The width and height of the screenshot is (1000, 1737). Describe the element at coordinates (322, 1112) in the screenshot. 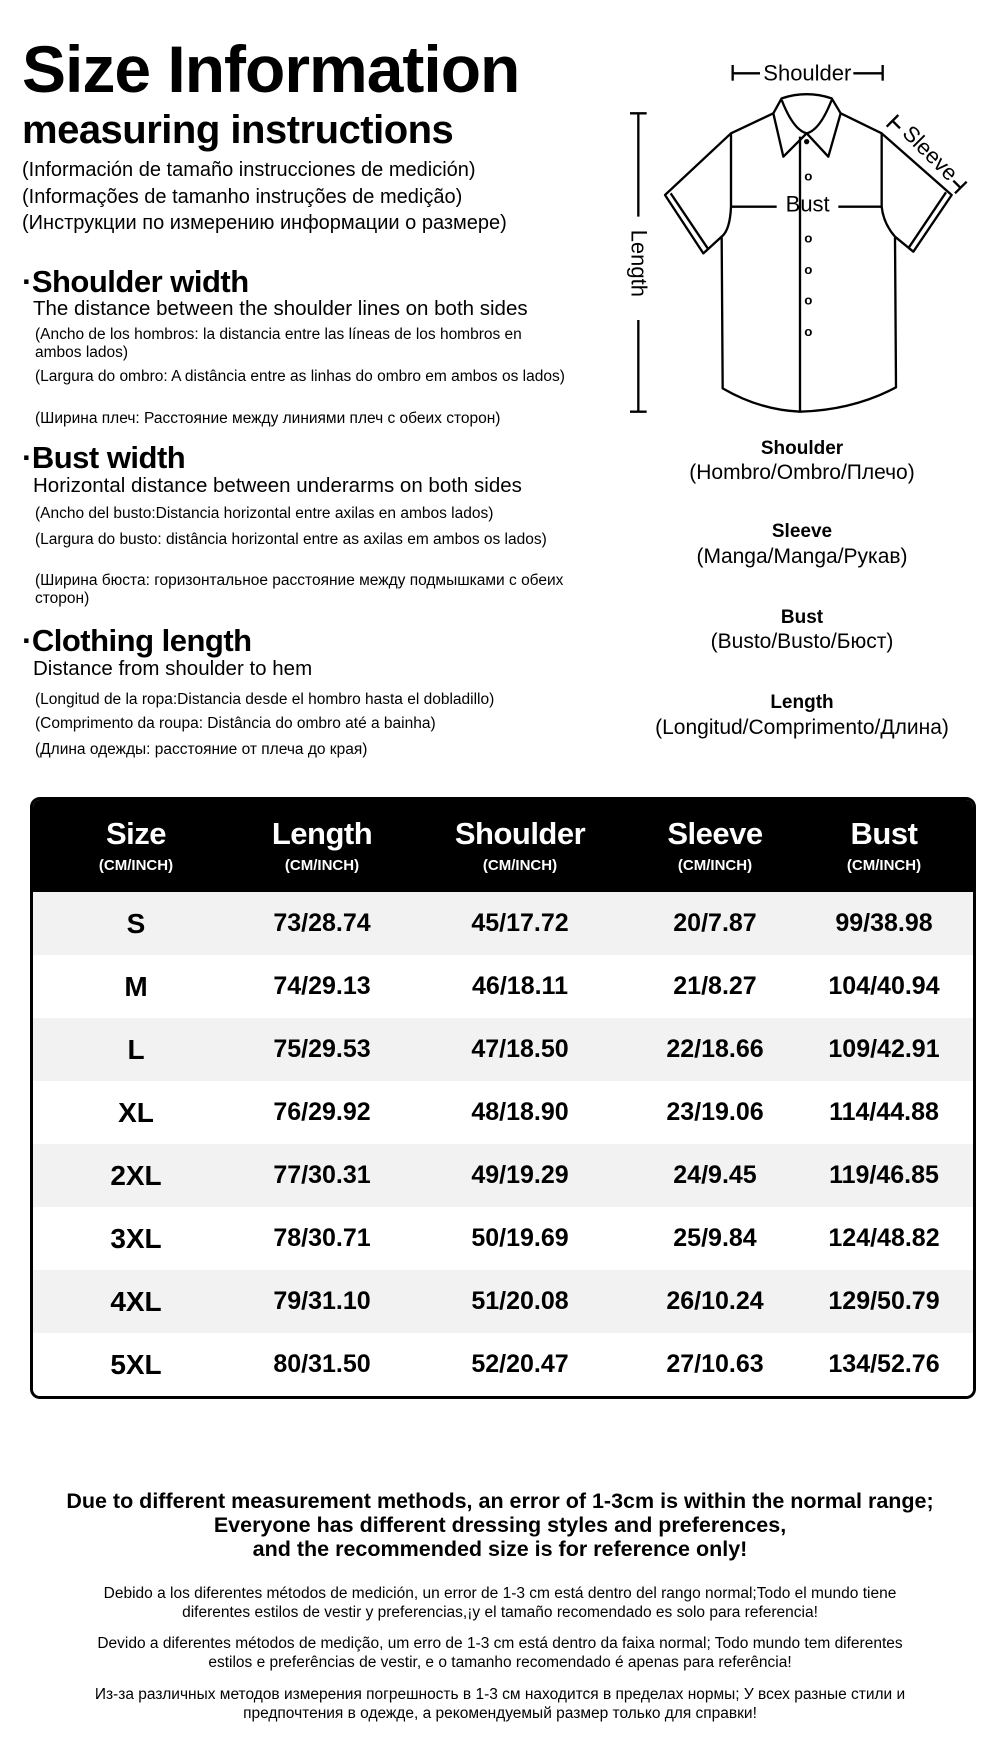

I see `measurement-cell: 76/29.92` at that location.